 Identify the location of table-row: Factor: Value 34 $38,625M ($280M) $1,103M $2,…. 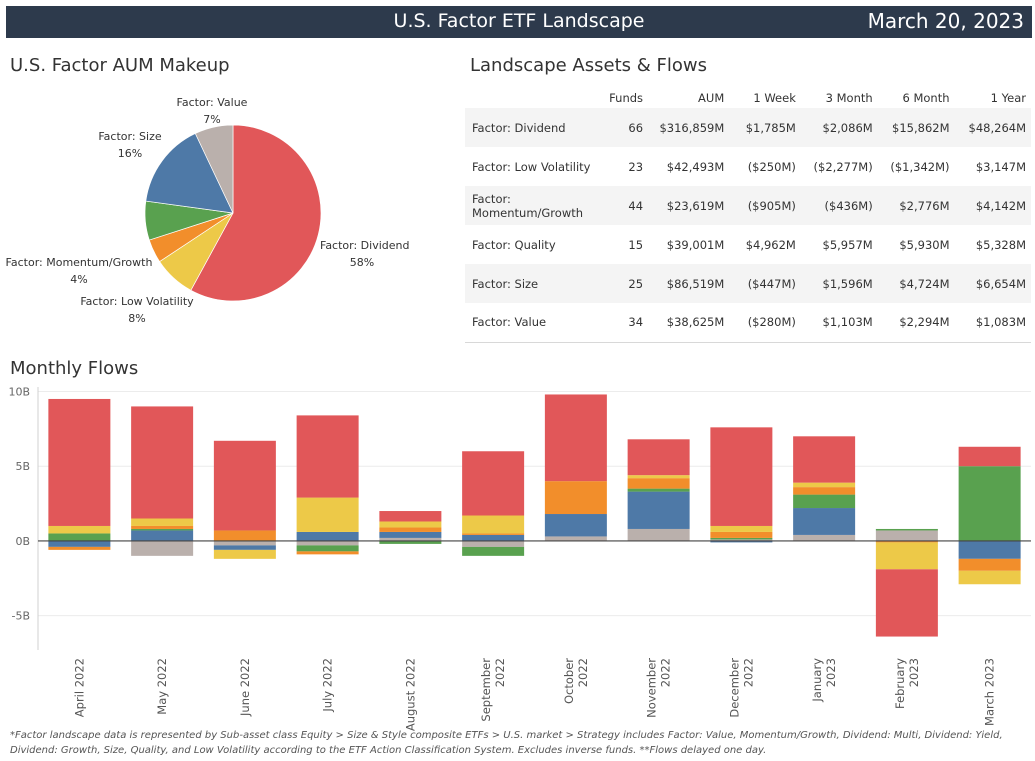
(748, 322).